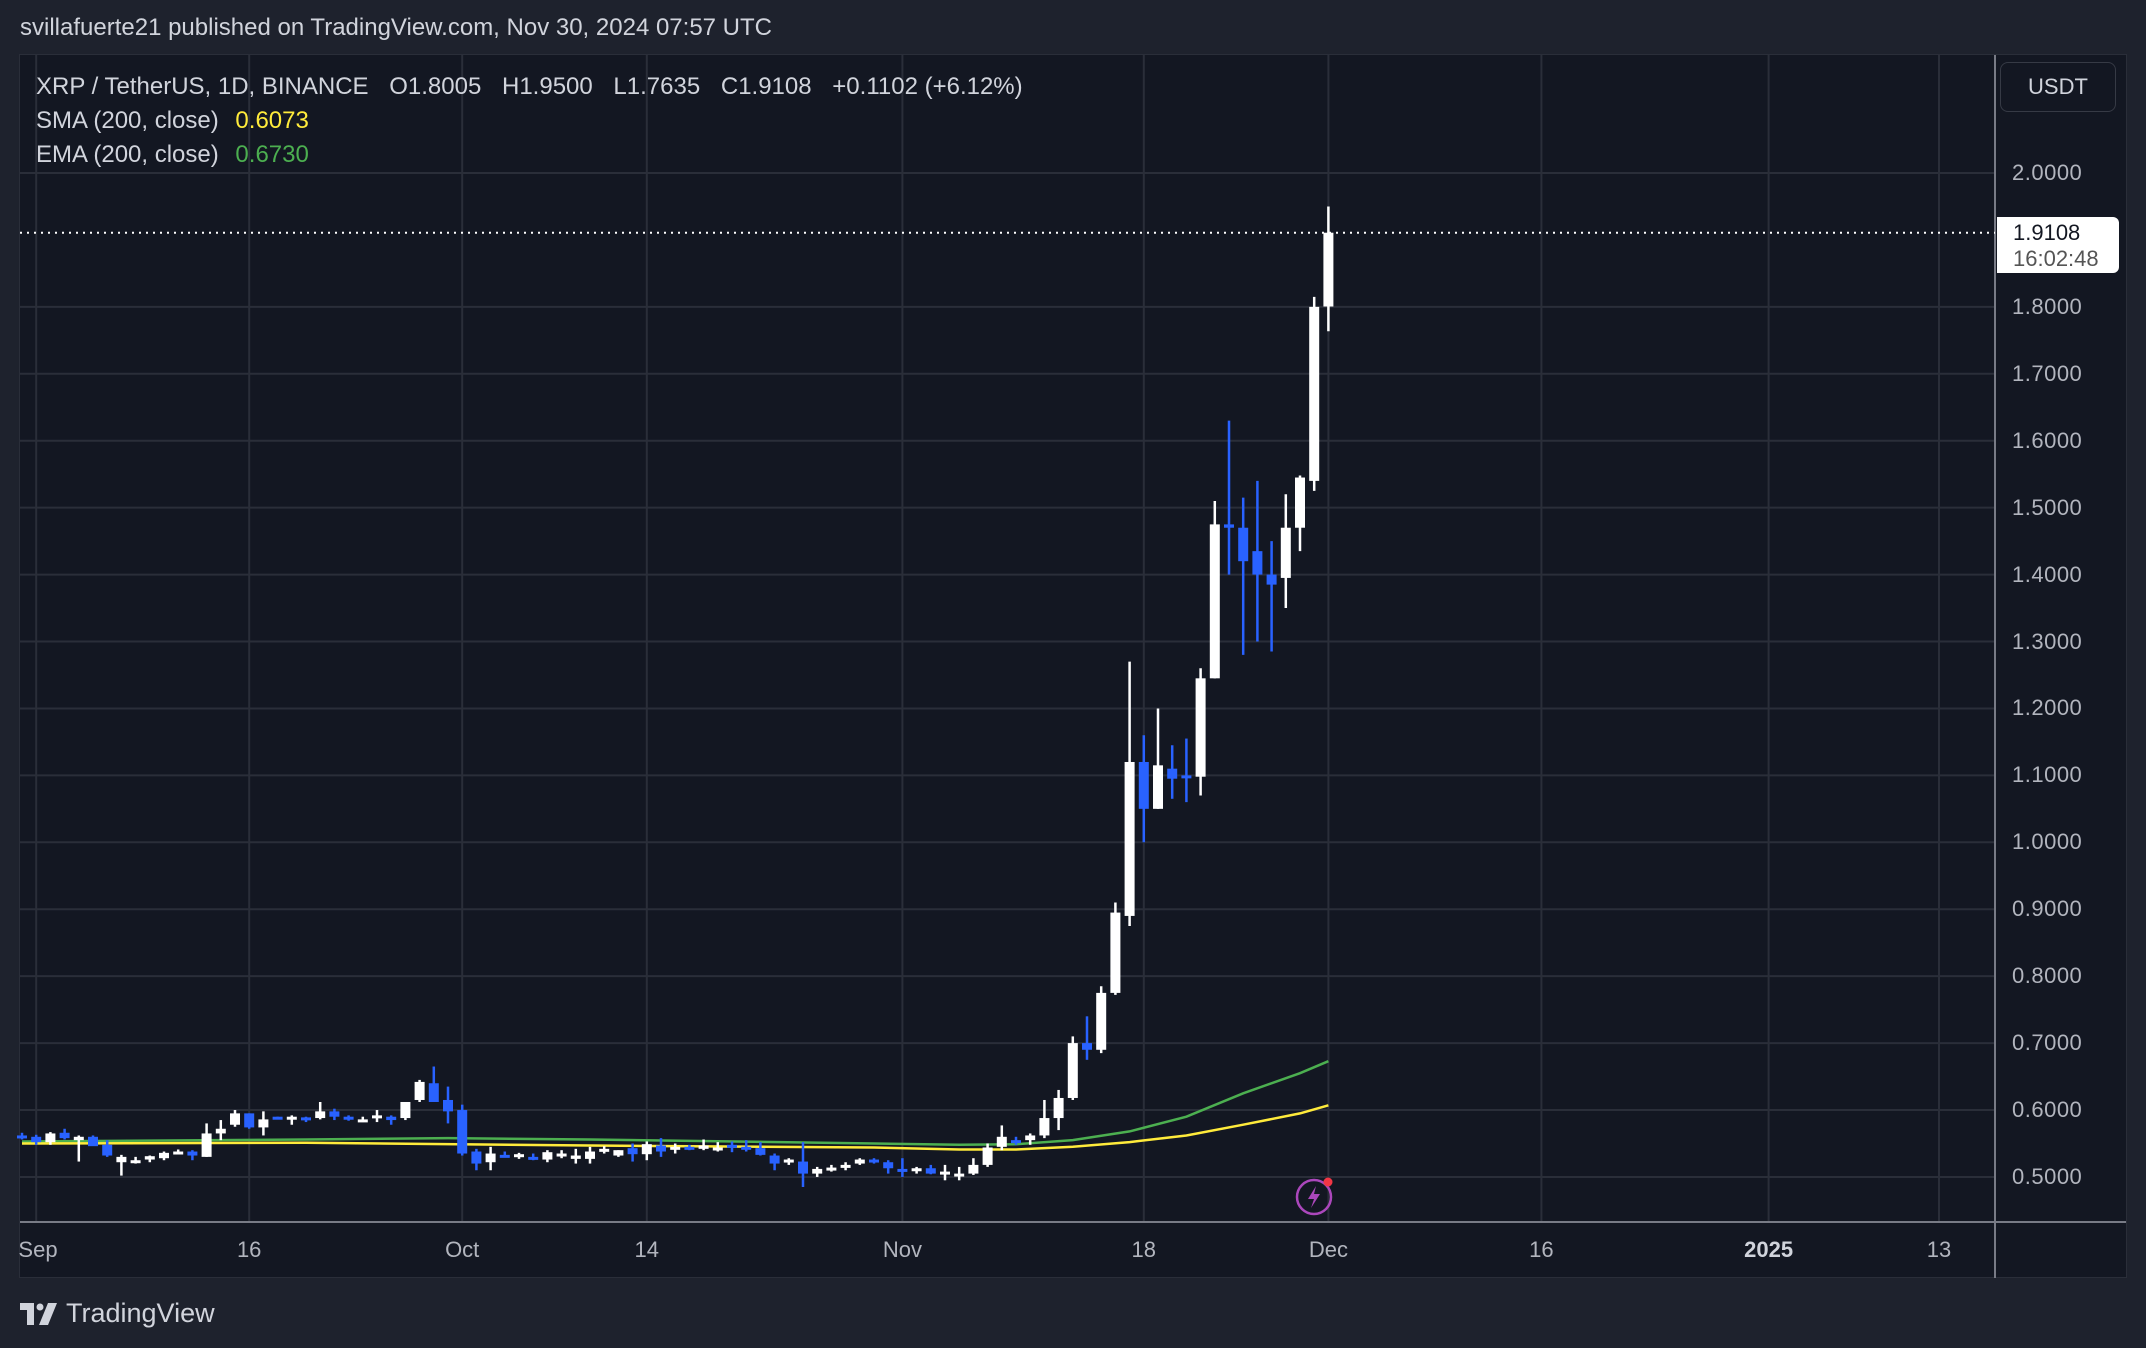 This screenshot has width=2146, height=1348. What do you see at coordinates (1314, 1196) in the screenshot?
I see `lightning-event-icon` at bounding box center [1314, 1196].